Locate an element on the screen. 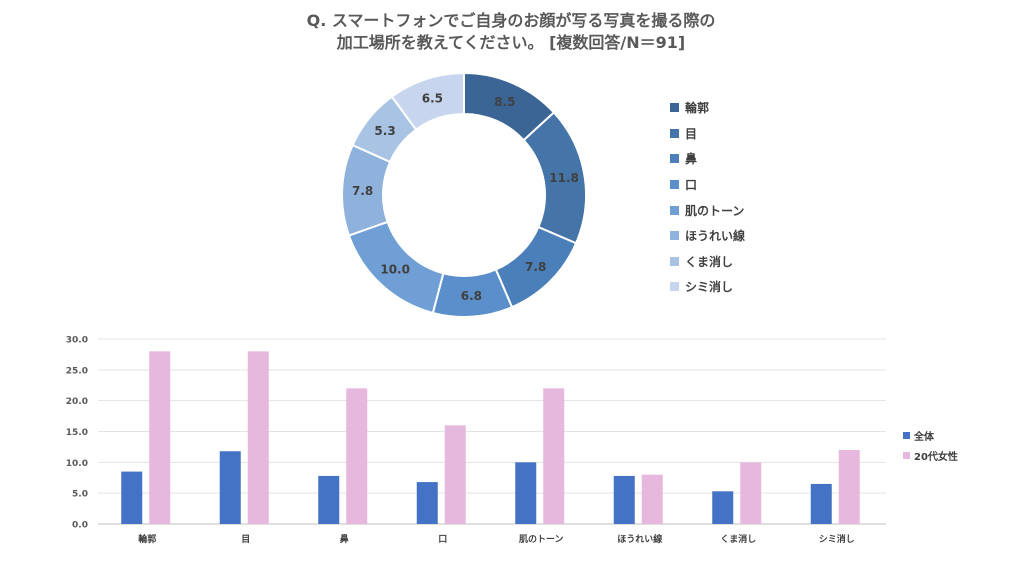  donut-value-label: 6.8 is located at coordinates (471, 296).